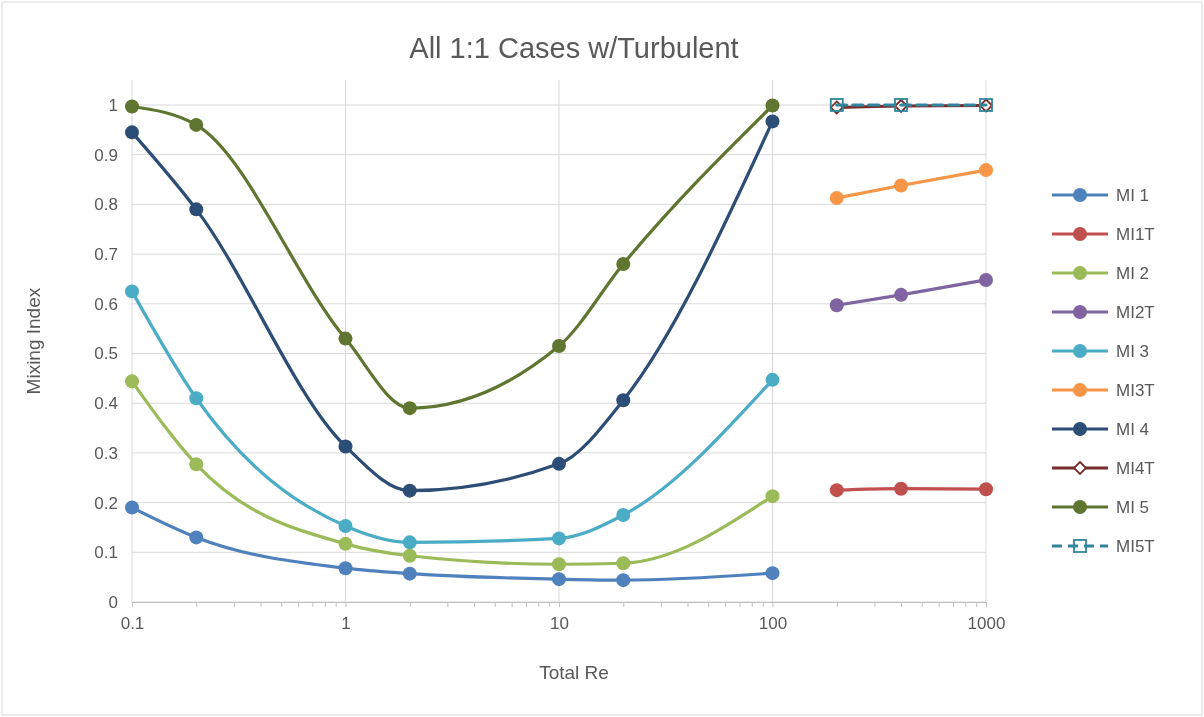 The image size is (1204, 717). What do you see at coordinates (106, 453) in the screenshot?
I see `y-tick-label: 0.3` at bounding box center [106, 453].